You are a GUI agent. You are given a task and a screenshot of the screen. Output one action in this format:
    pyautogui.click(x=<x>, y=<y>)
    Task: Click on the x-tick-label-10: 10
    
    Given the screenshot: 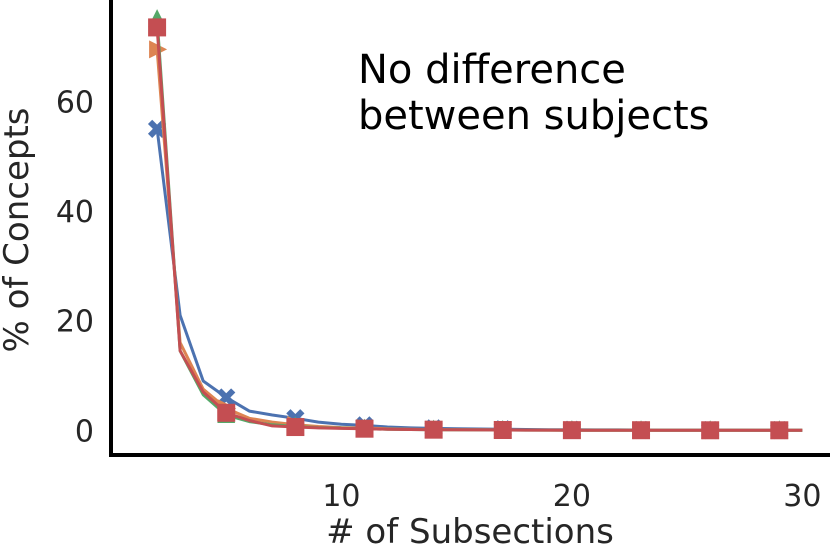 What is the action you would take?
    pyautogui.click(x=341, y=496)
    